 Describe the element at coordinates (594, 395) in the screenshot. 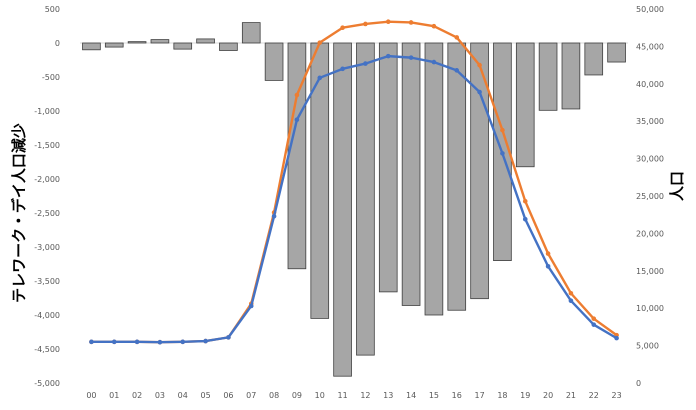

I see `x-tick-label: 22` at that location.